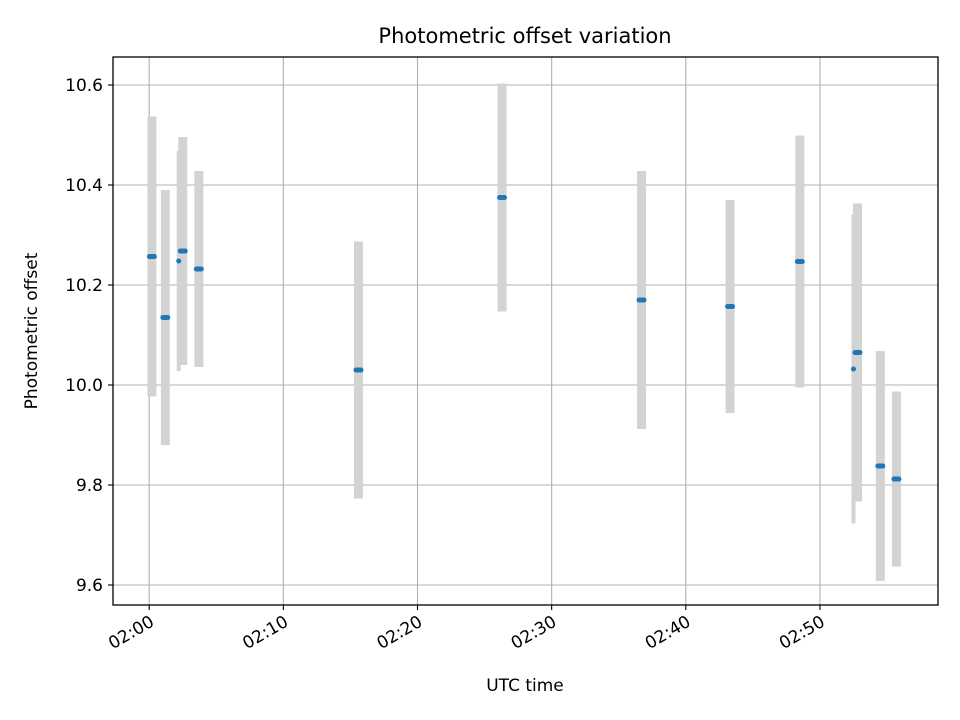 The image size is (960, 720). Describe the element at coordinates (84, 286) in the screenshot. I see `y-tick-label: 10.2` at that location.